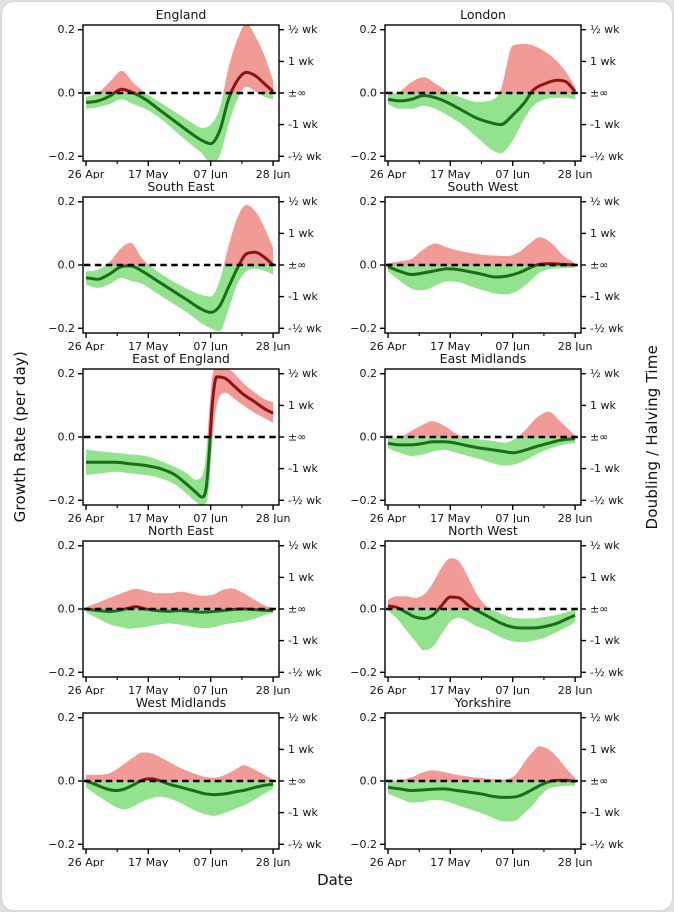 The height and width of the screenshot is (912, 674). I want to click on y-axis-label-left-text: Growth Rate (per day), so click(20, 437).